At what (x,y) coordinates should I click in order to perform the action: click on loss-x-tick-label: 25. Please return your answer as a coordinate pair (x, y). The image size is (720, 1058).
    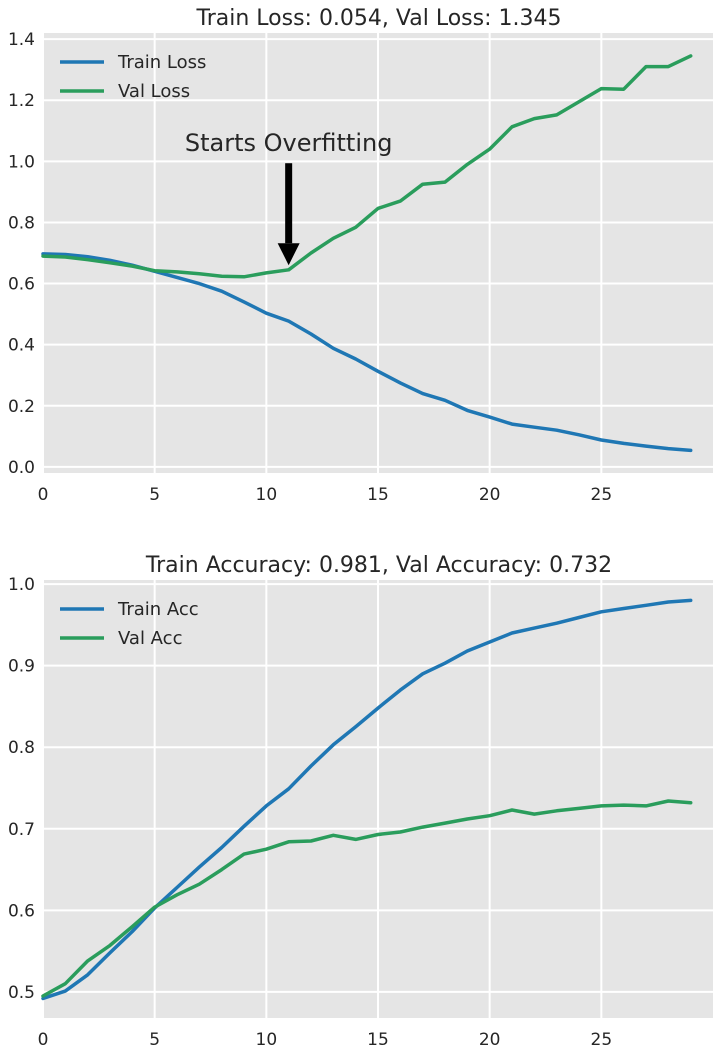
    Looking at the image, I should click on (602, 495).